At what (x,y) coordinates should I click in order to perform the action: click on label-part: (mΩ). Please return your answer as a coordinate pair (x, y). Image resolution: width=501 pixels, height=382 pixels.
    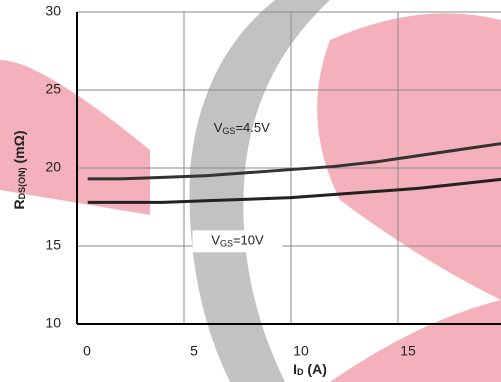
    Looking at the image, I should click on (19, 148).